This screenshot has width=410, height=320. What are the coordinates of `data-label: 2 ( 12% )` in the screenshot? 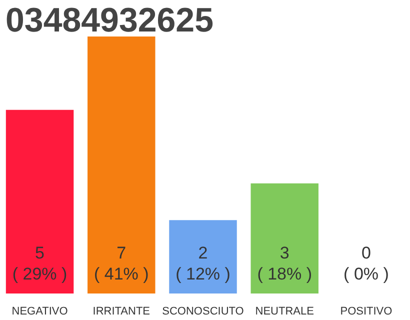 It's located at (203, 264).